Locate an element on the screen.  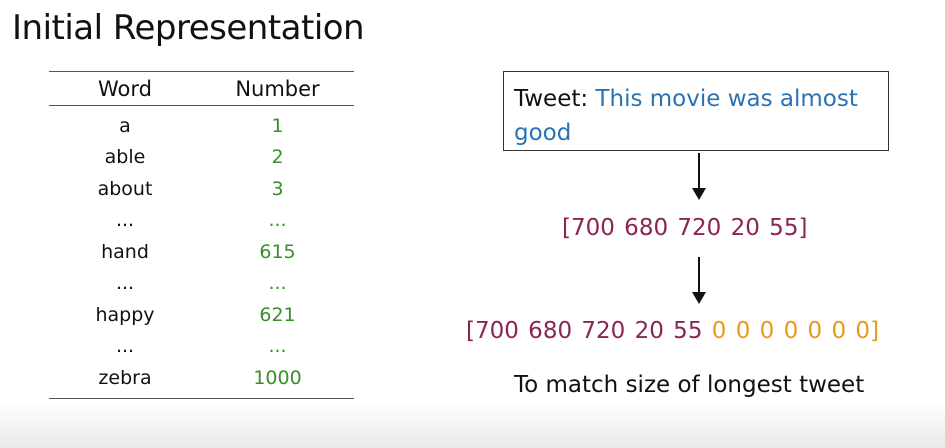
token-sequence: [700 680 720 20 55] is located at coordinates (685, 228).